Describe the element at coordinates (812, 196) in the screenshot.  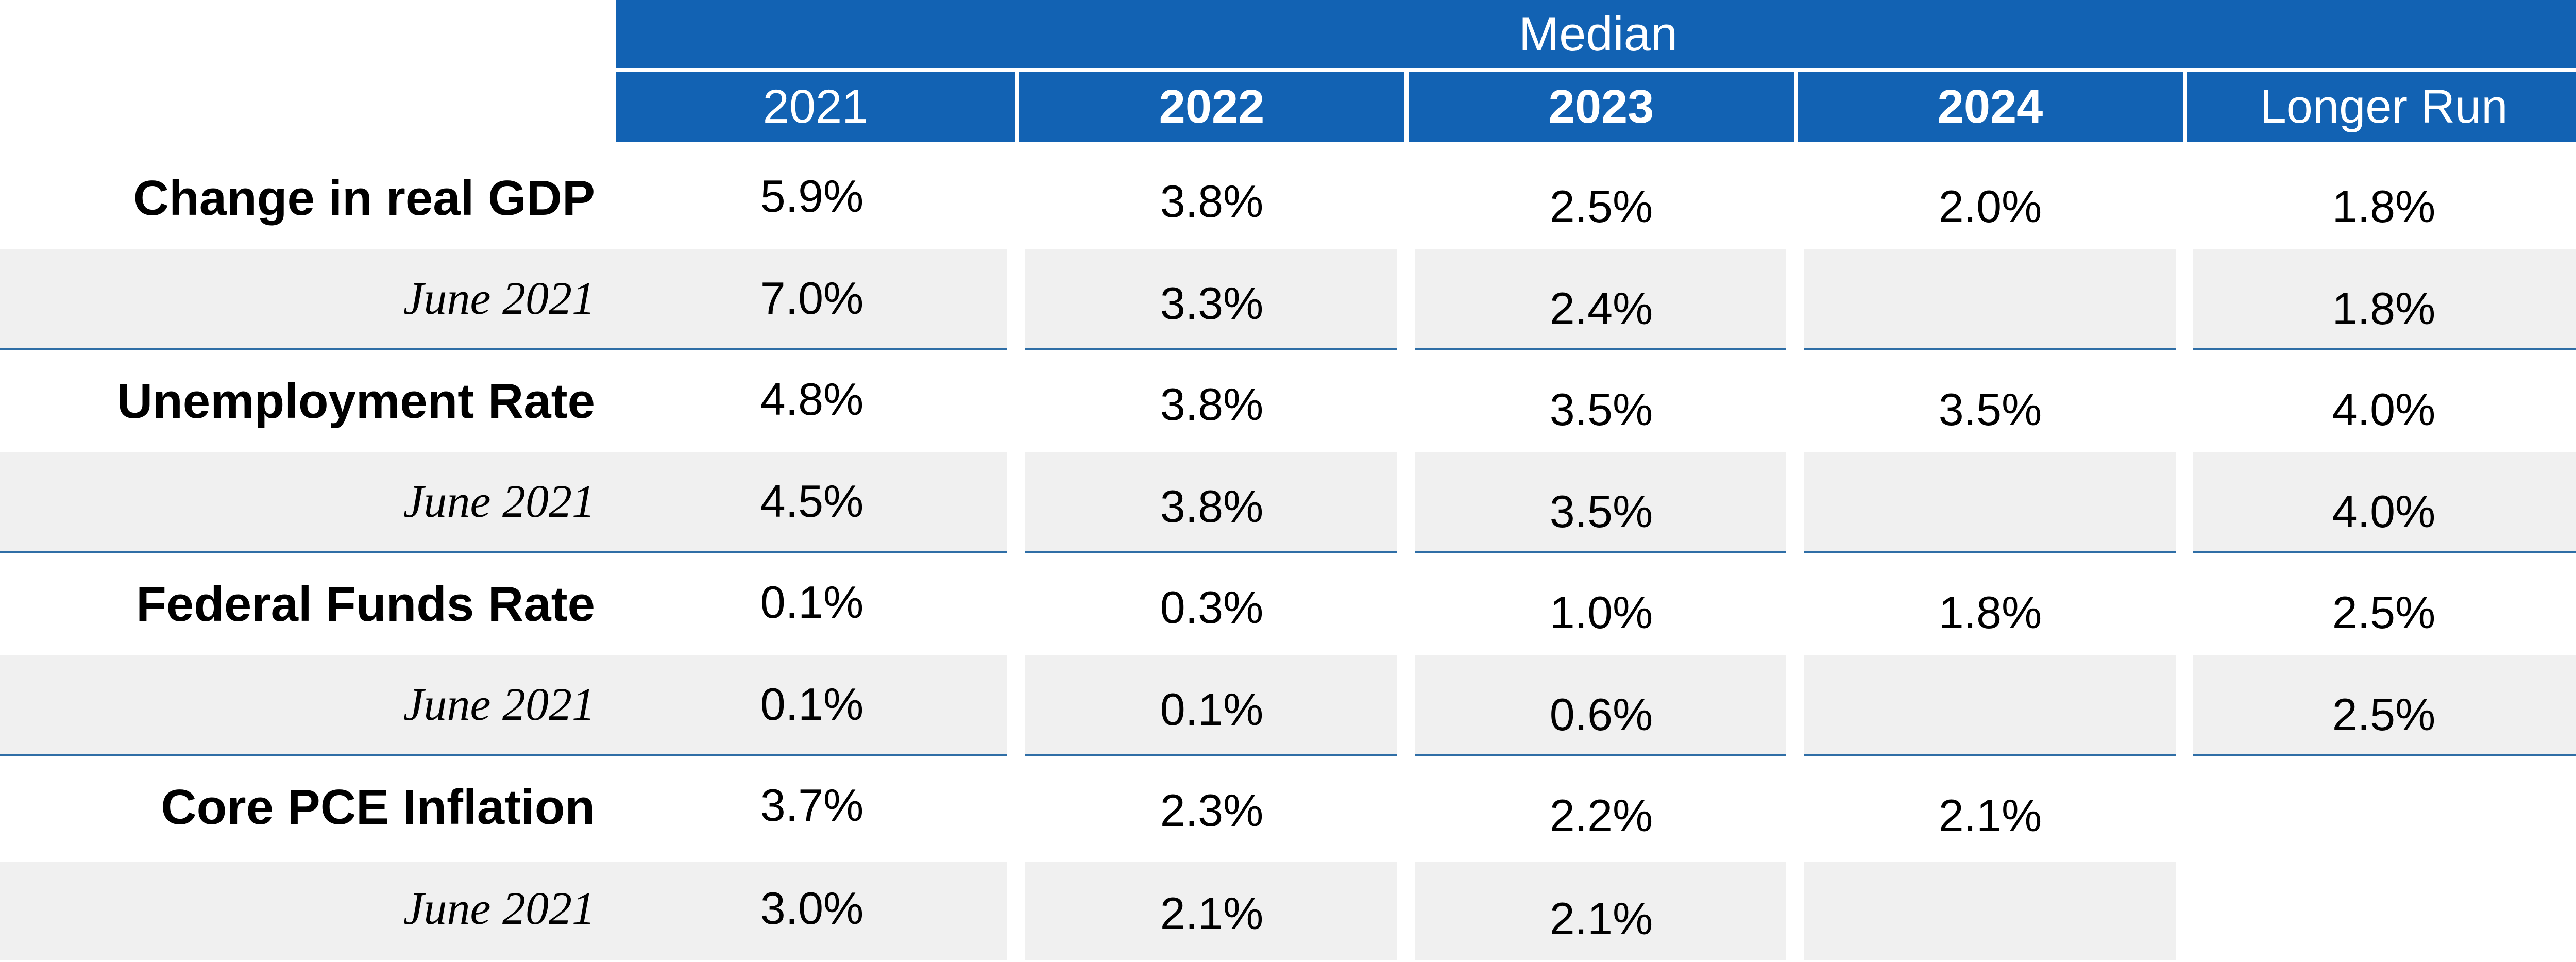
I see `table-cell: 5.9%` at that location.